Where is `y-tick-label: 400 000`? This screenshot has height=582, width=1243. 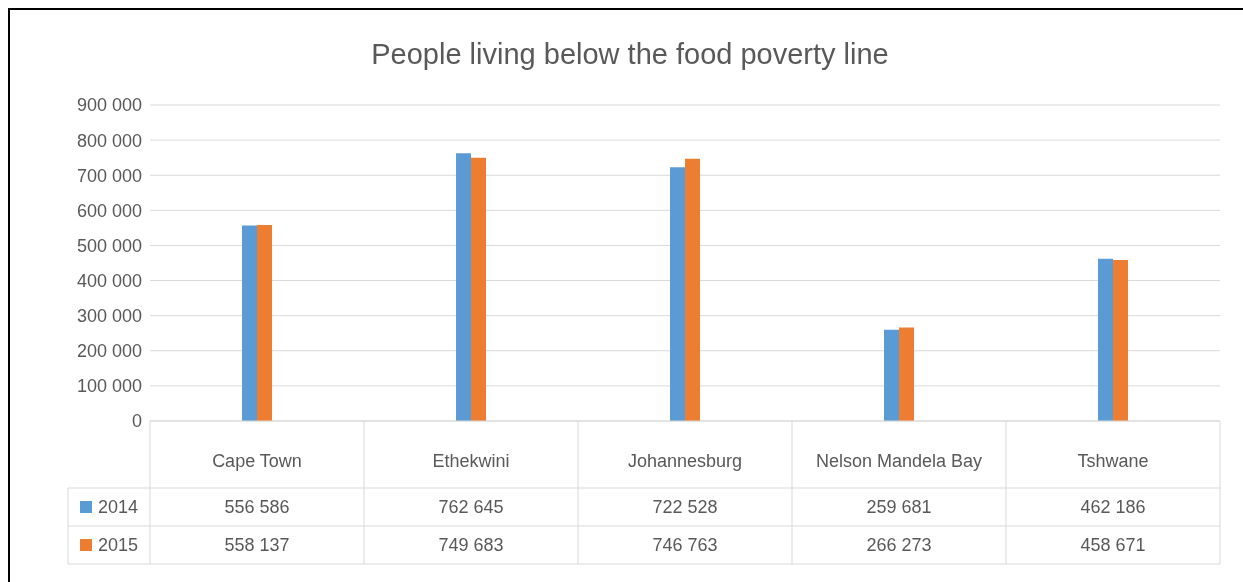 y-tick-label: 400 000 is located at coordinates (109, 280).